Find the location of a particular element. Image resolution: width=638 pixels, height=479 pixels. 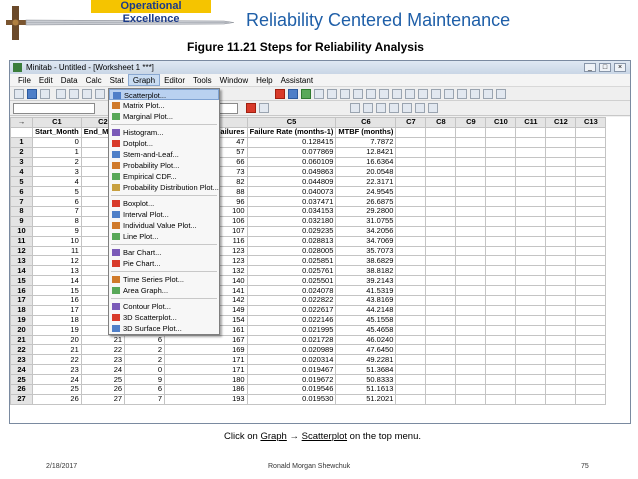

table-cell: 29.2800 is located at coordinates (366, 211).